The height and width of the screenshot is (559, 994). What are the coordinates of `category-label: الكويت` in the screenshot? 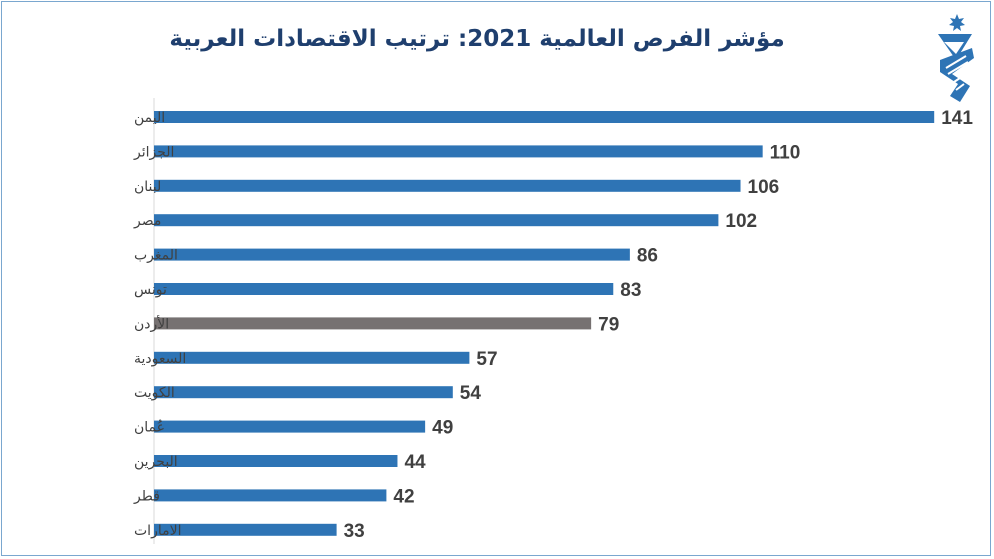 It's located at (154, 393).